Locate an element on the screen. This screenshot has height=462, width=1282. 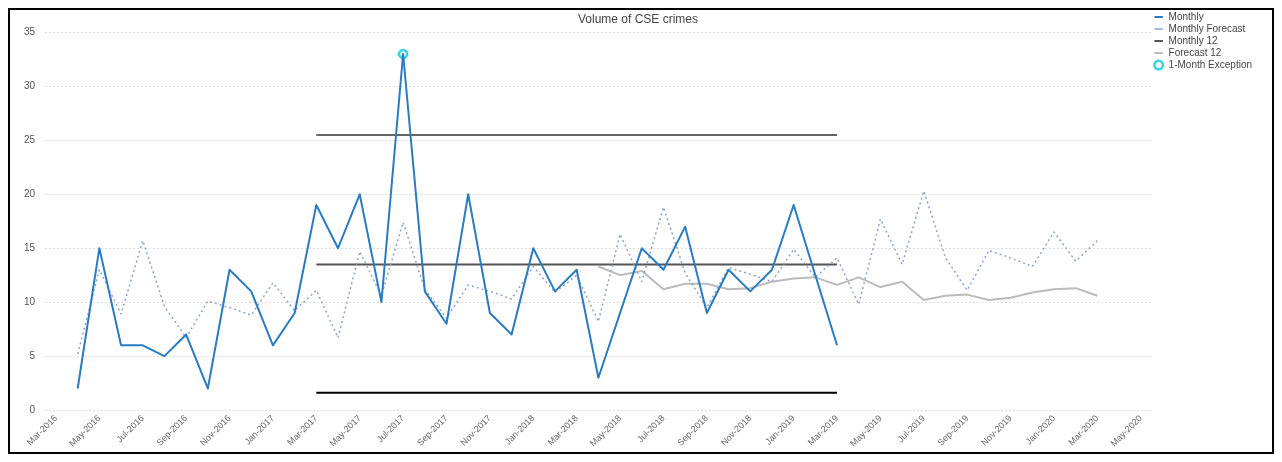
legend-label: Monthly is located at coordinates (1186, 16).